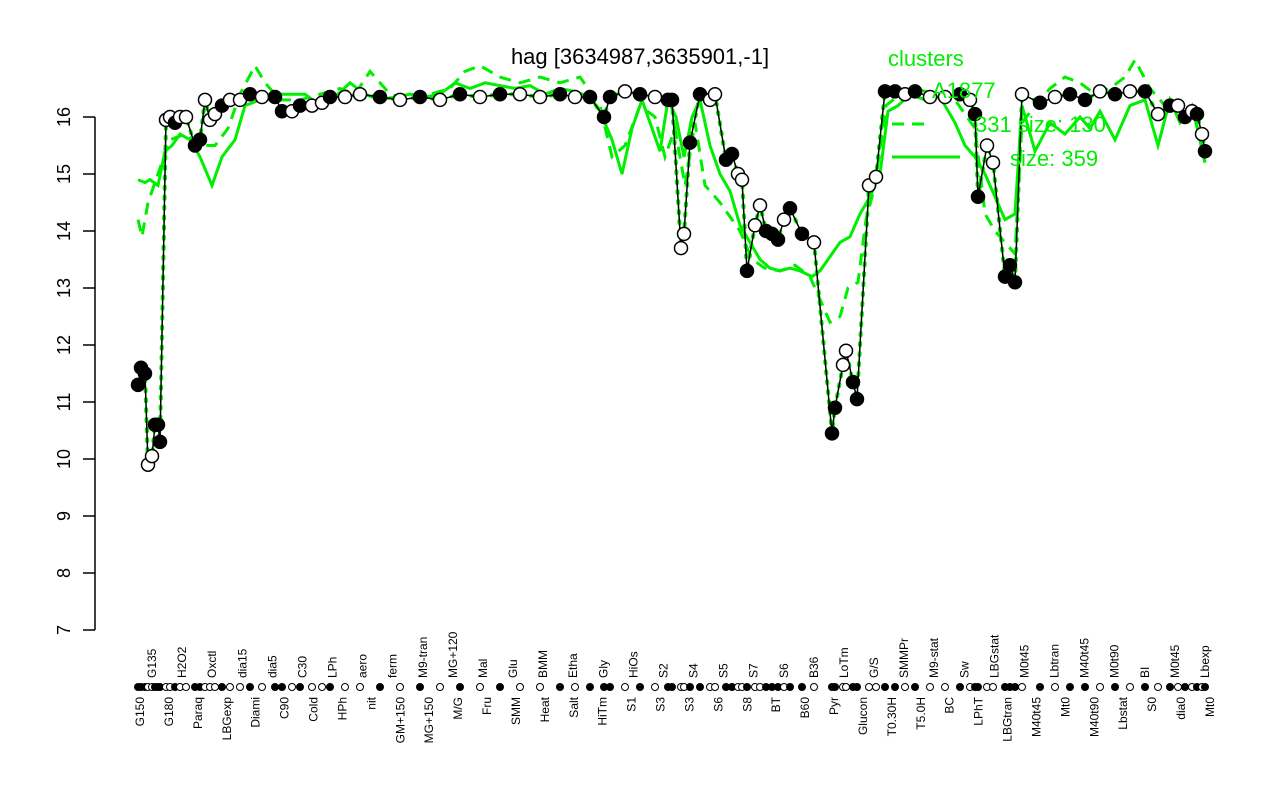 This screenshot has height=800, width=1280. Describe the element at coordinates (198, 713) in the screenshot. I see `x-tick-label-bottom: Paraq` at that location.